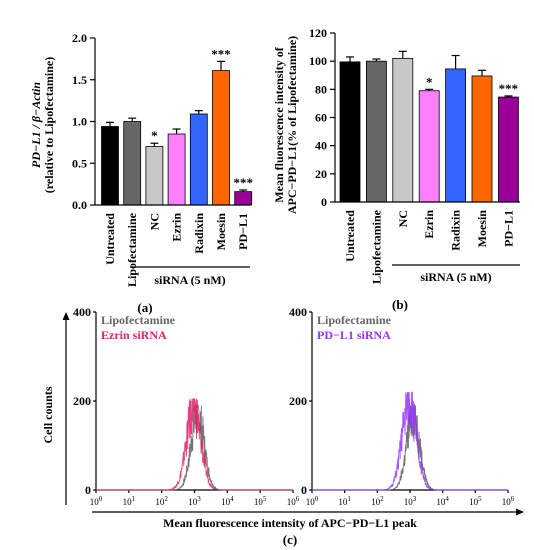 This screenshot has width=534, height=550. Describe the element at coordinates (400, 304) in the screenshot. I see `panel-b-label: (b)` at that location.